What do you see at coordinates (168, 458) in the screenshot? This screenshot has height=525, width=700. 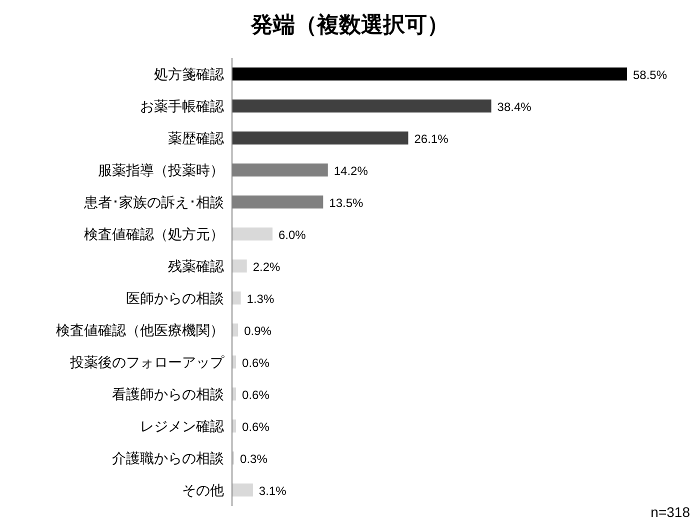 I see `y-tick-label: 介護職からの相談` at bounding box center [168, 458].